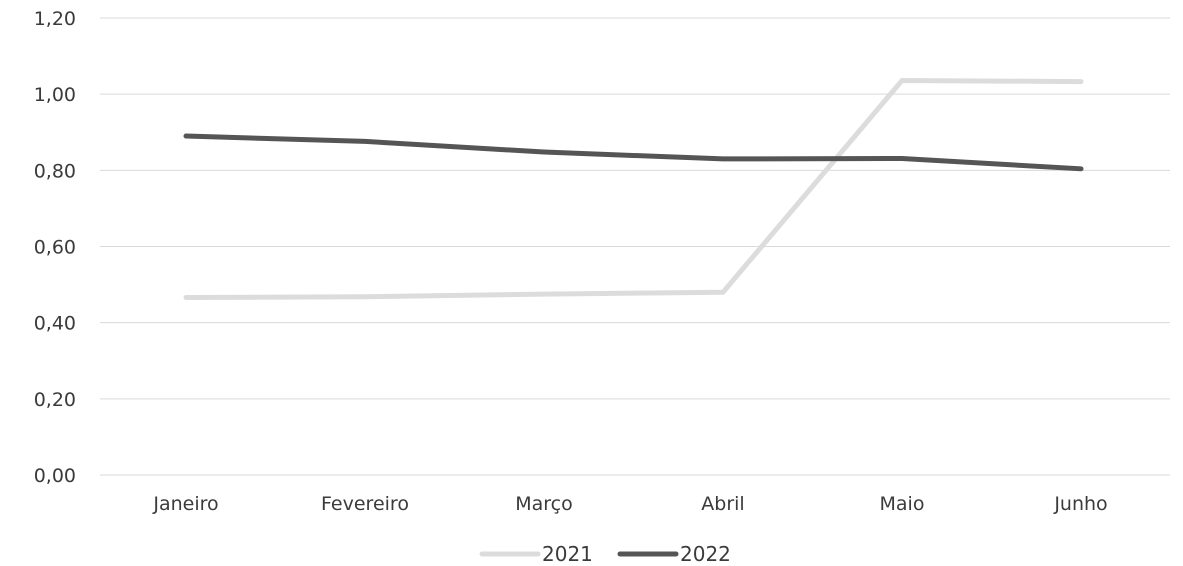 Image resolution: width=1183 pixels, height=566 pixels. Describe the element at coordinates (902, 504) in the screenshot. I see `x-tick-label: Maio` at that location.